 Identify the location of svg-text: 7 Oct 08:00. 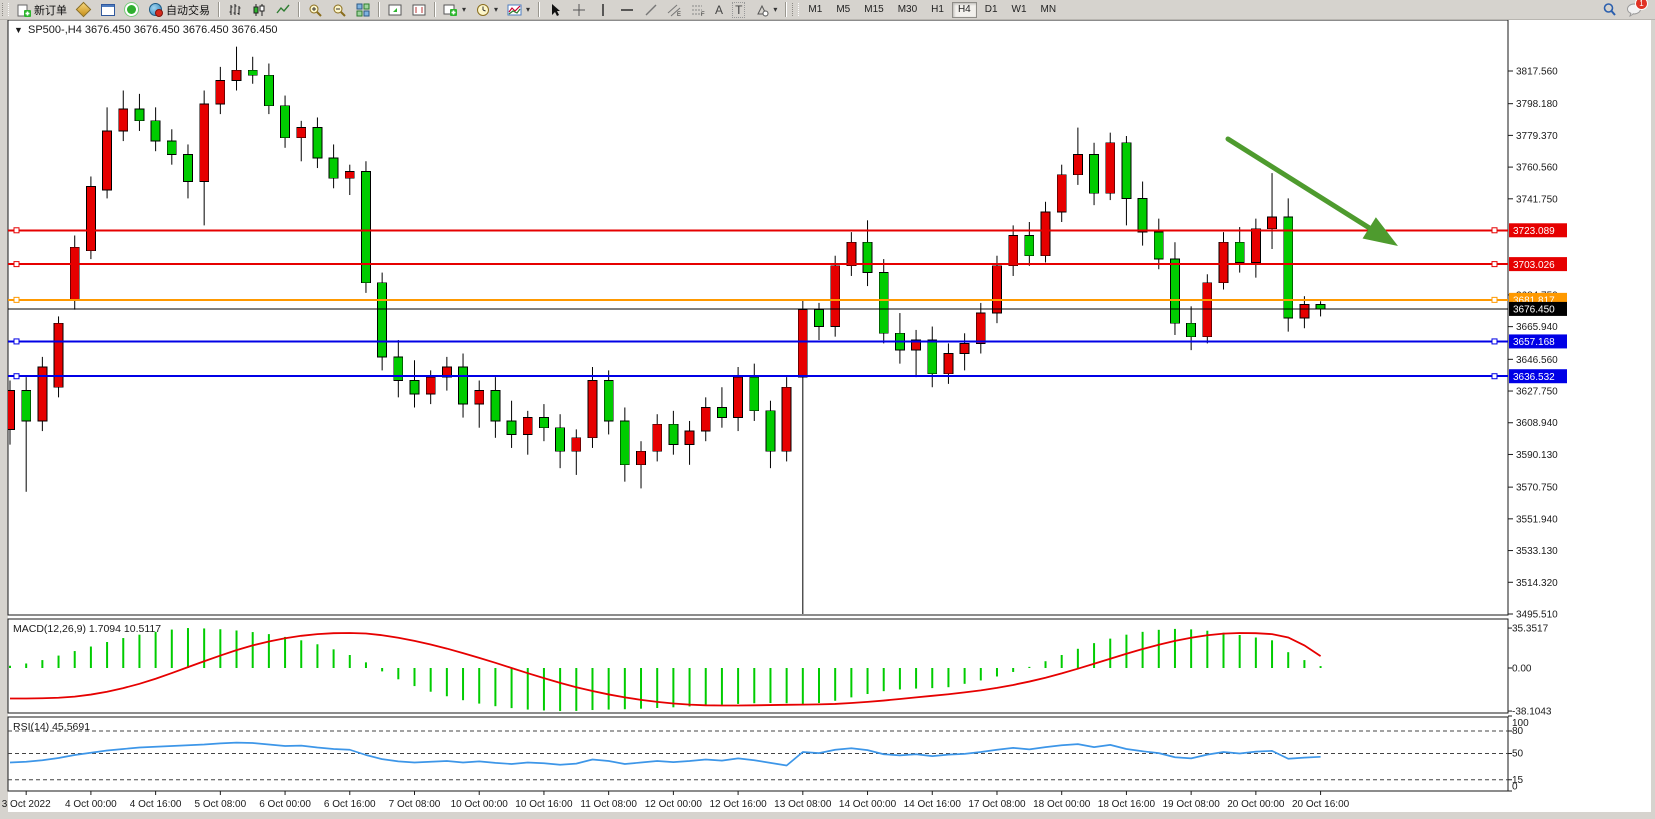
(415, 804).